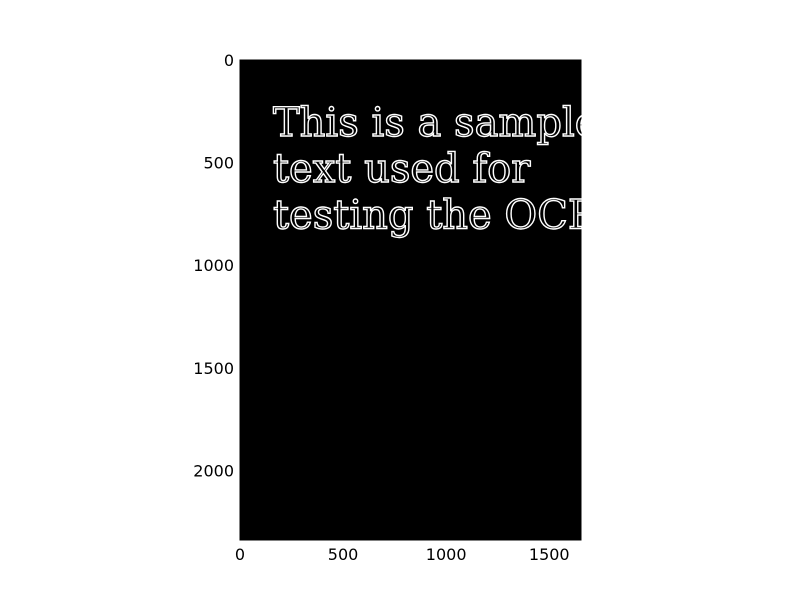 This screenshot has height=600, width=800. Describe the element at coordinates (218, 163) in the screenshot. I see `y-tick-label: 500` at that location.